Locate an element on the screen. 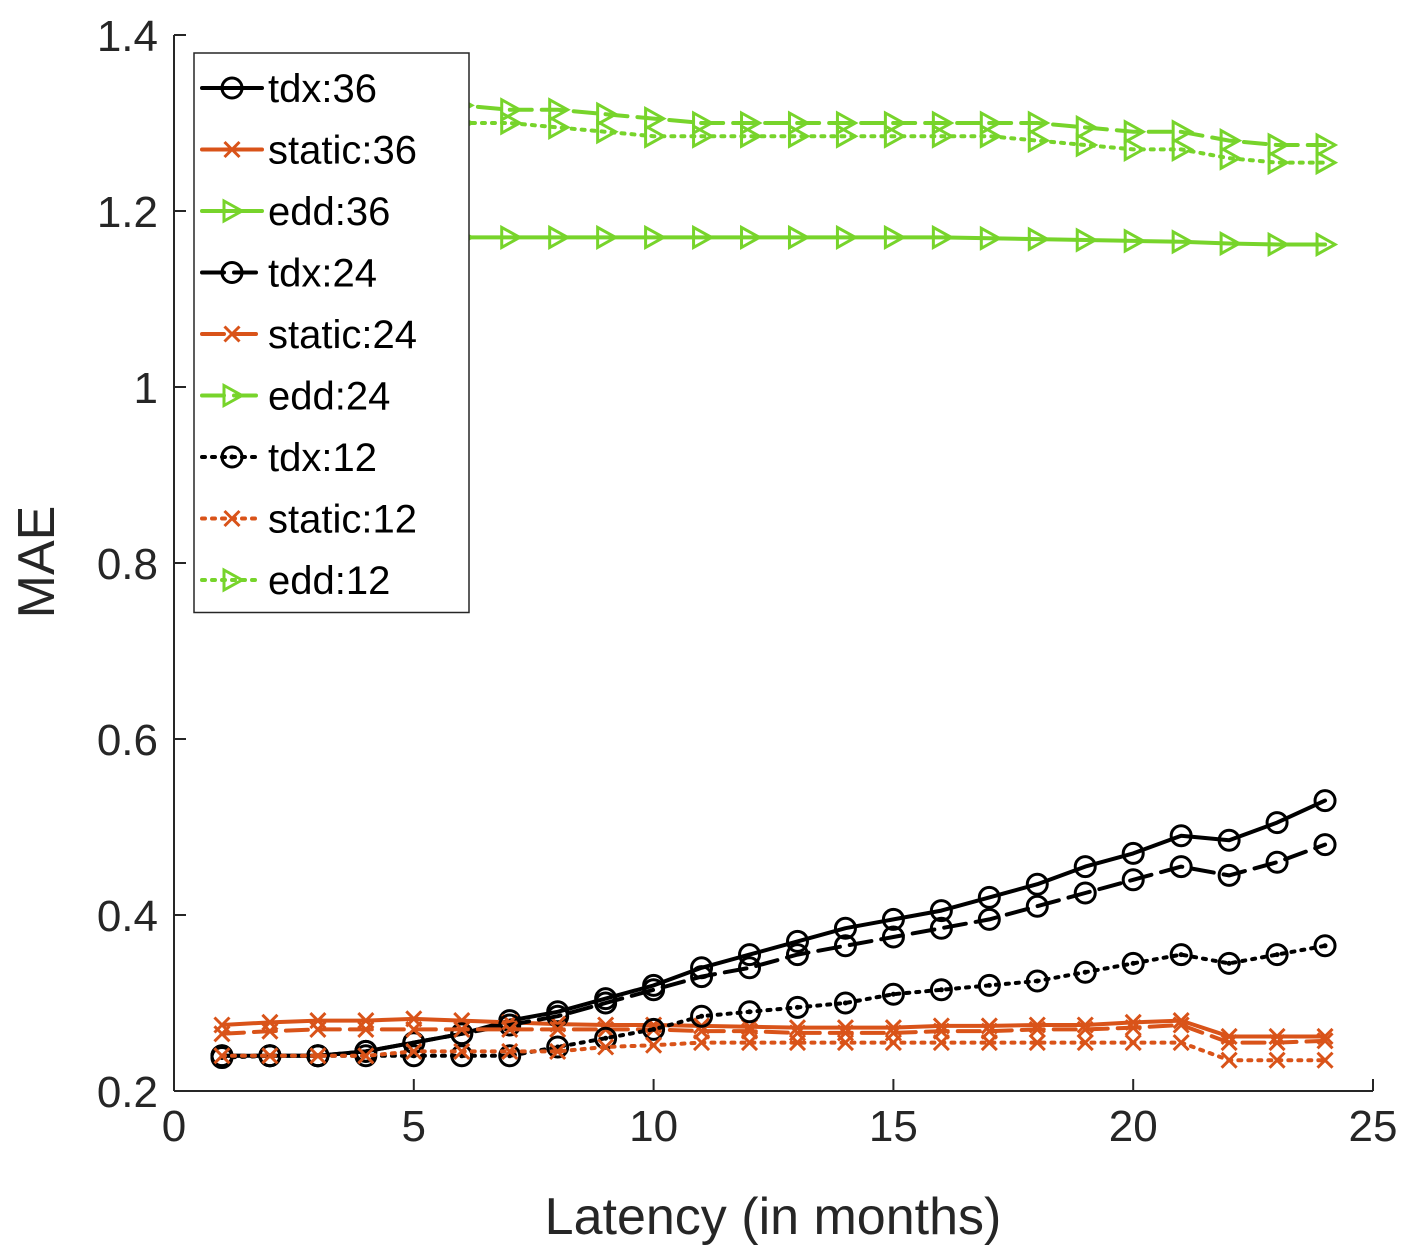 The image size is (1406, 1250). legend-label: tdx:24 is located at coordinates (322, 274).